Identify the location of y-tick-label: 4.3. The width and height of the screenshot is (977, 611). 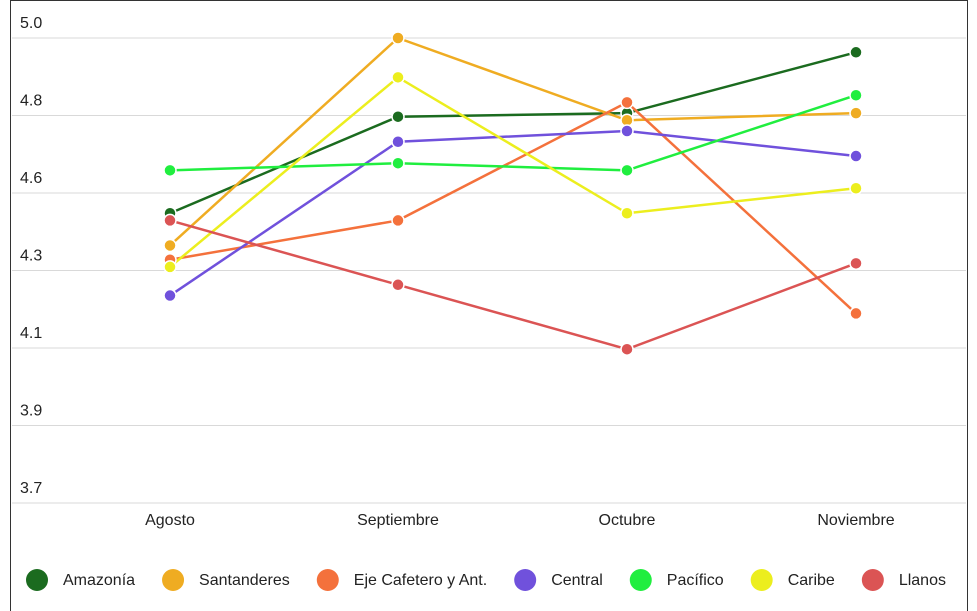
(31, 256).